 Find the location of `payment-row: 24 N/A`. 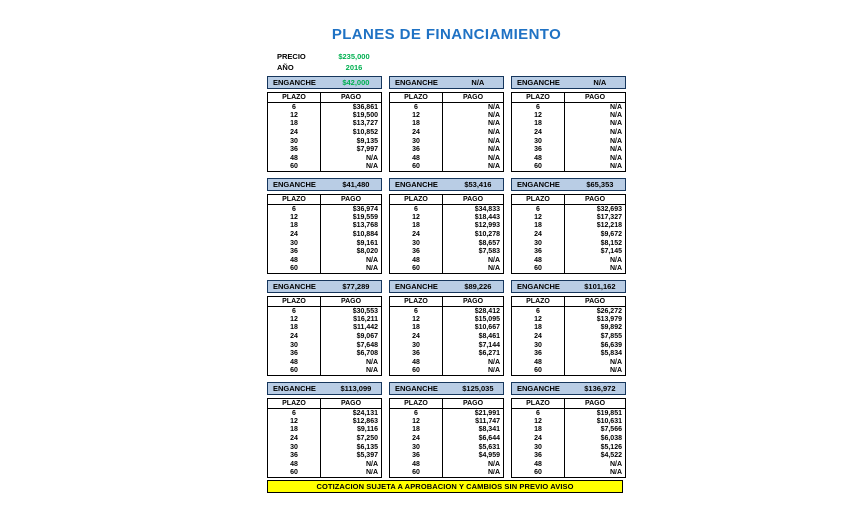

payment-row: 24 N/A is located at coordinates (568, 132).